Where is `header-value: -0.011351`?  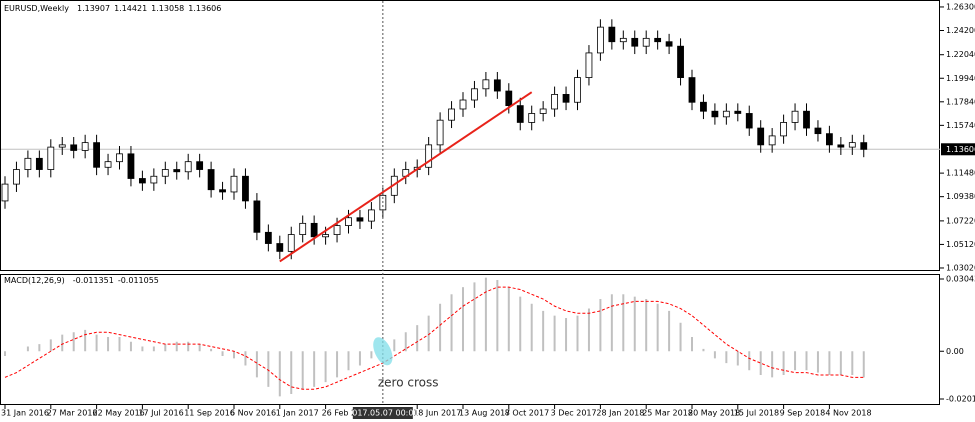
header-value: -0.011351 is located at coordinates (93, 280).